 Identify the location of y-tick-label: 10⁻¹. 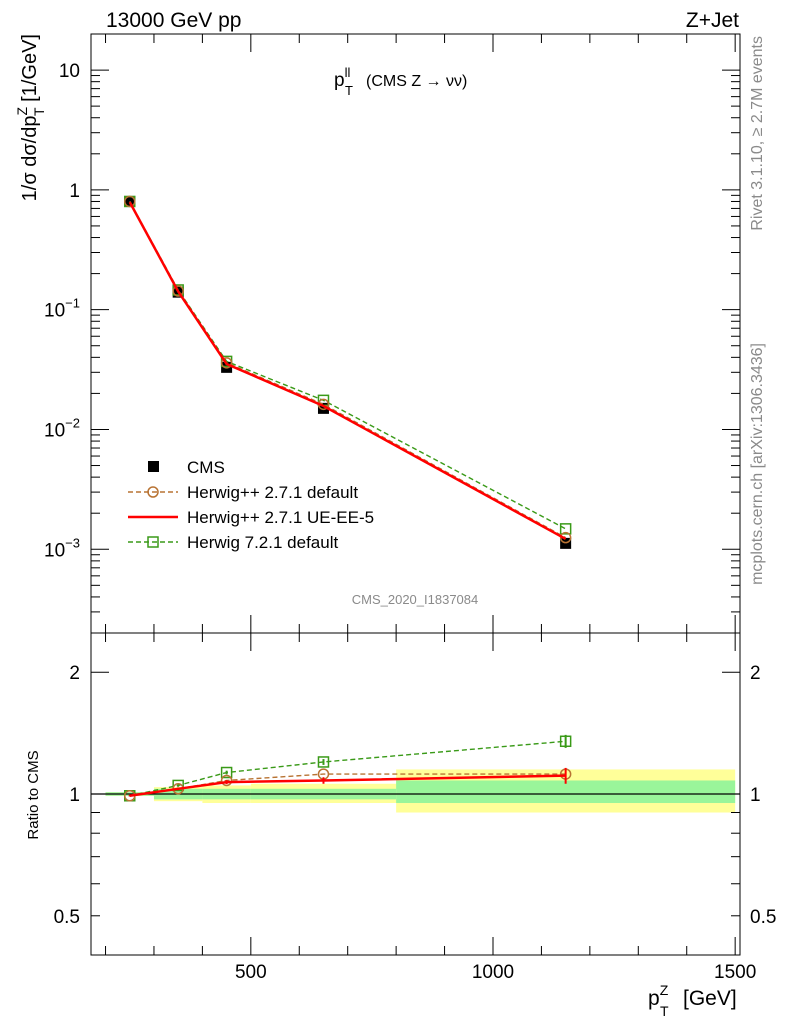
(62, 309).